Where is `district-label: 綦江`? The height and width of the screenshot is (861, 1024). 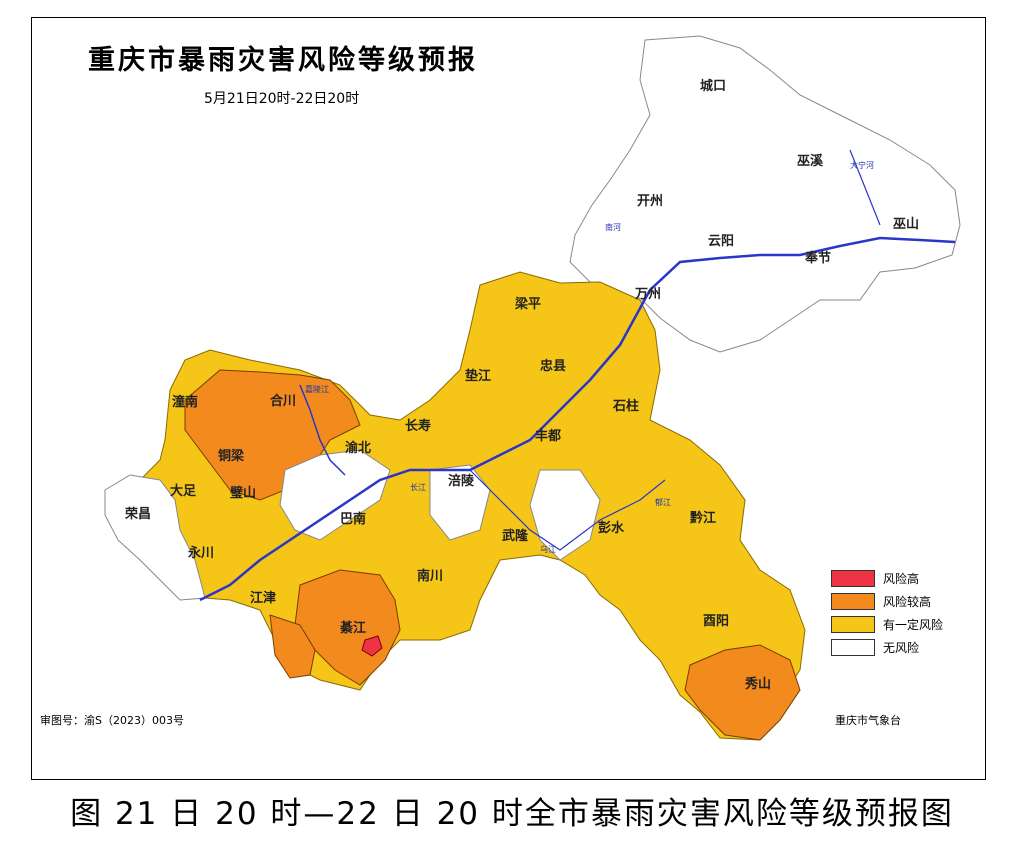 district-label: 綦江 is located at coordinates (352, 628).